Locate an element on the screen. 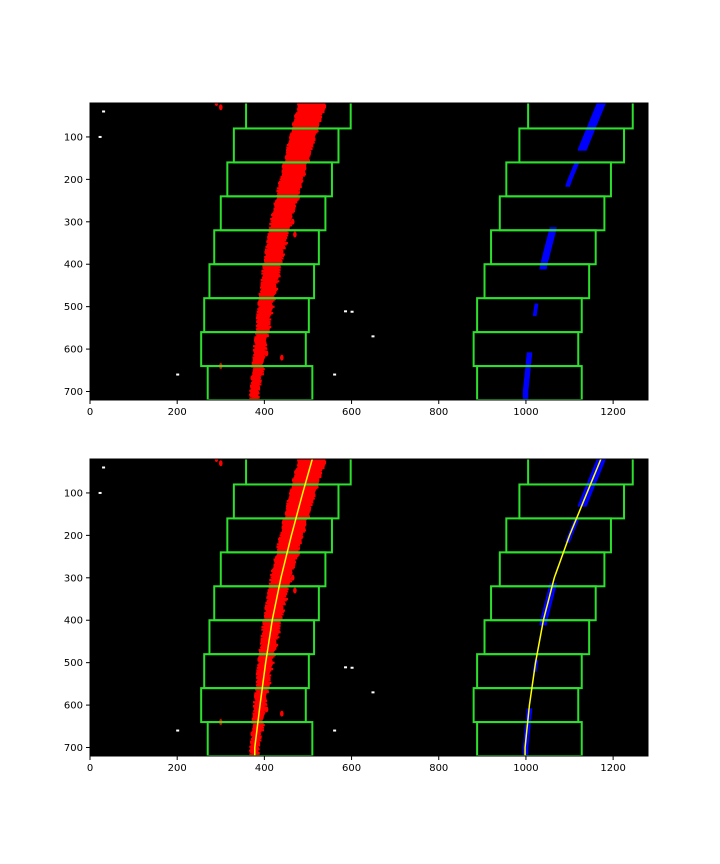 This screenshot has height=864, width=720. right-window is located at coordinates (580, 472).